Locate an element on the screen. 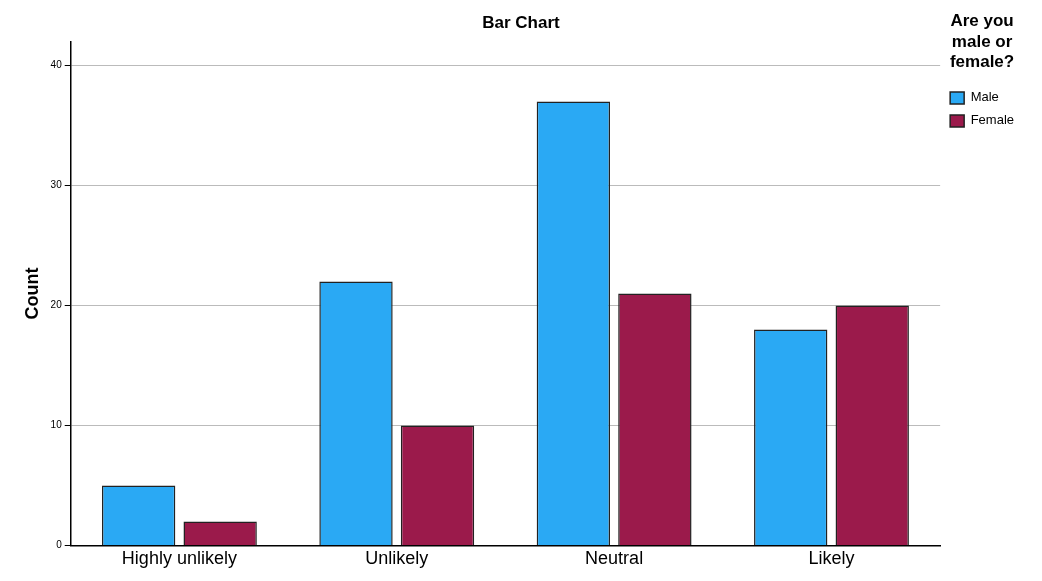 This screenshot has height=581, width=1042. legend-label: Male is located at coordinates (984, 97).